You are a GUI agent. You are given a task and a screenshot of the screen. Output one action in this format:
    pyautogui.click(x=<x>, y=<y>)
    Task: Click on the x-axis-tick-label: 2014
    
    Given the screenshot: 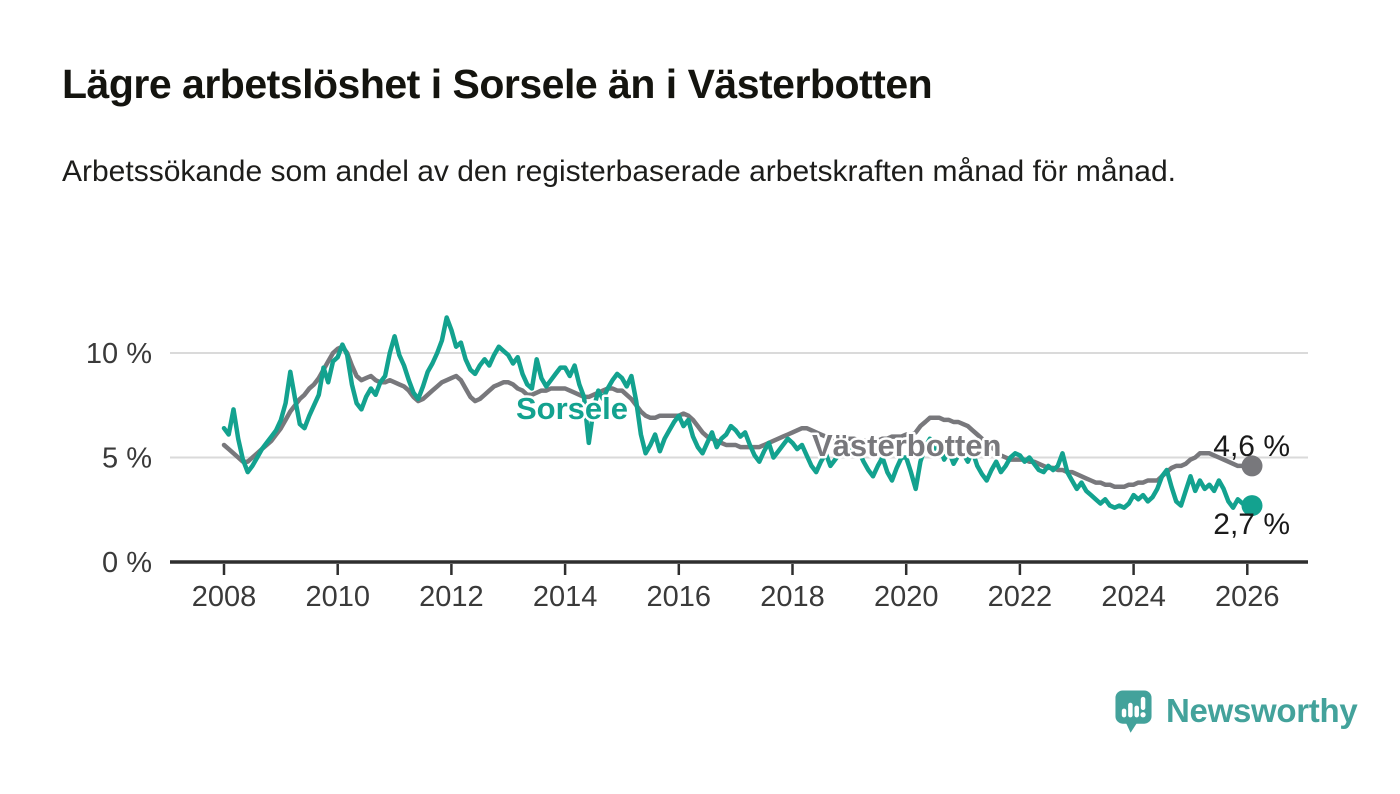 What is the action you would take?
    pyautogui.click(x=565, y=597)
    